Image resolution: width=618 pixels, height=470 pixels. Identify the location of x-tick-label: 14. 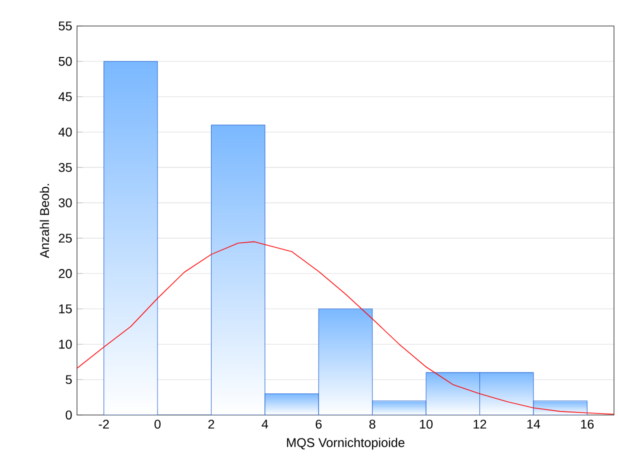
(533, 424).